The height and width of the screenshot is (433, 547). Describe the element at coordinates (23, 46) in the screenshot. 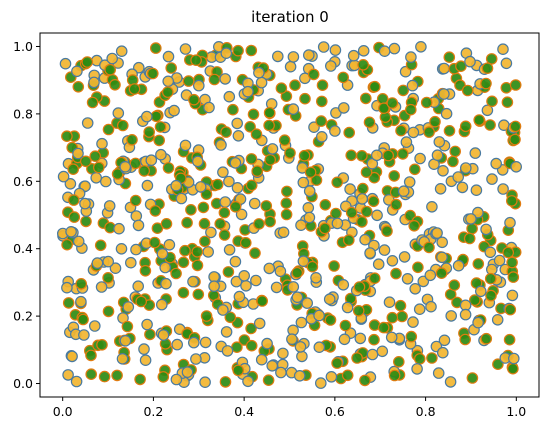

I see `y-tick-label: 1.0` at that location.